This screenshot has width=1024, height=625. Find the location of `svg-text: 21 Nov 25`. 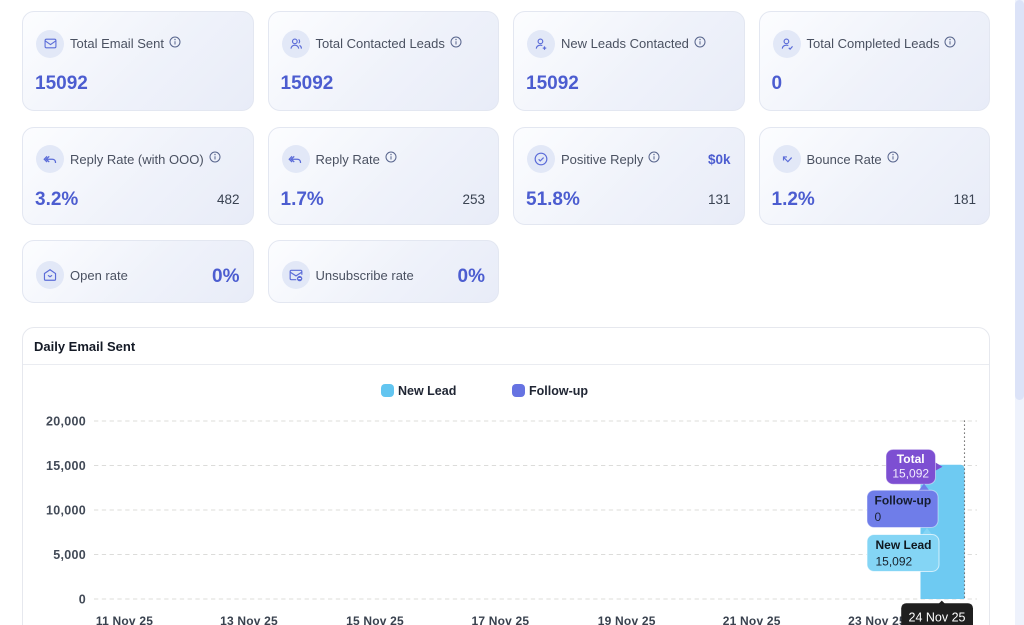

svg-text: 21 Nov 25 is located at coordinates (752, 619).